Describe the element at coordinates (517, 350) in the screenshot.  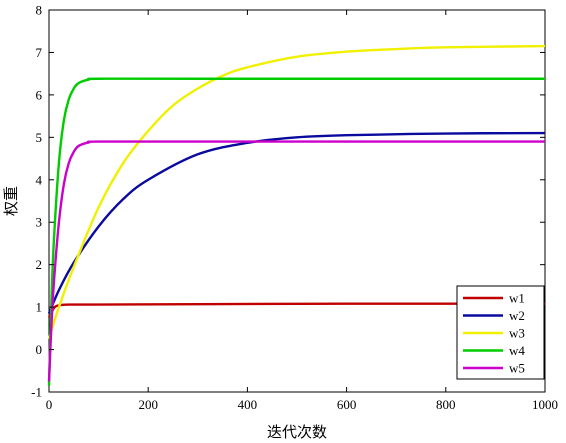
I see `legend-label-w4: w4` at that location.